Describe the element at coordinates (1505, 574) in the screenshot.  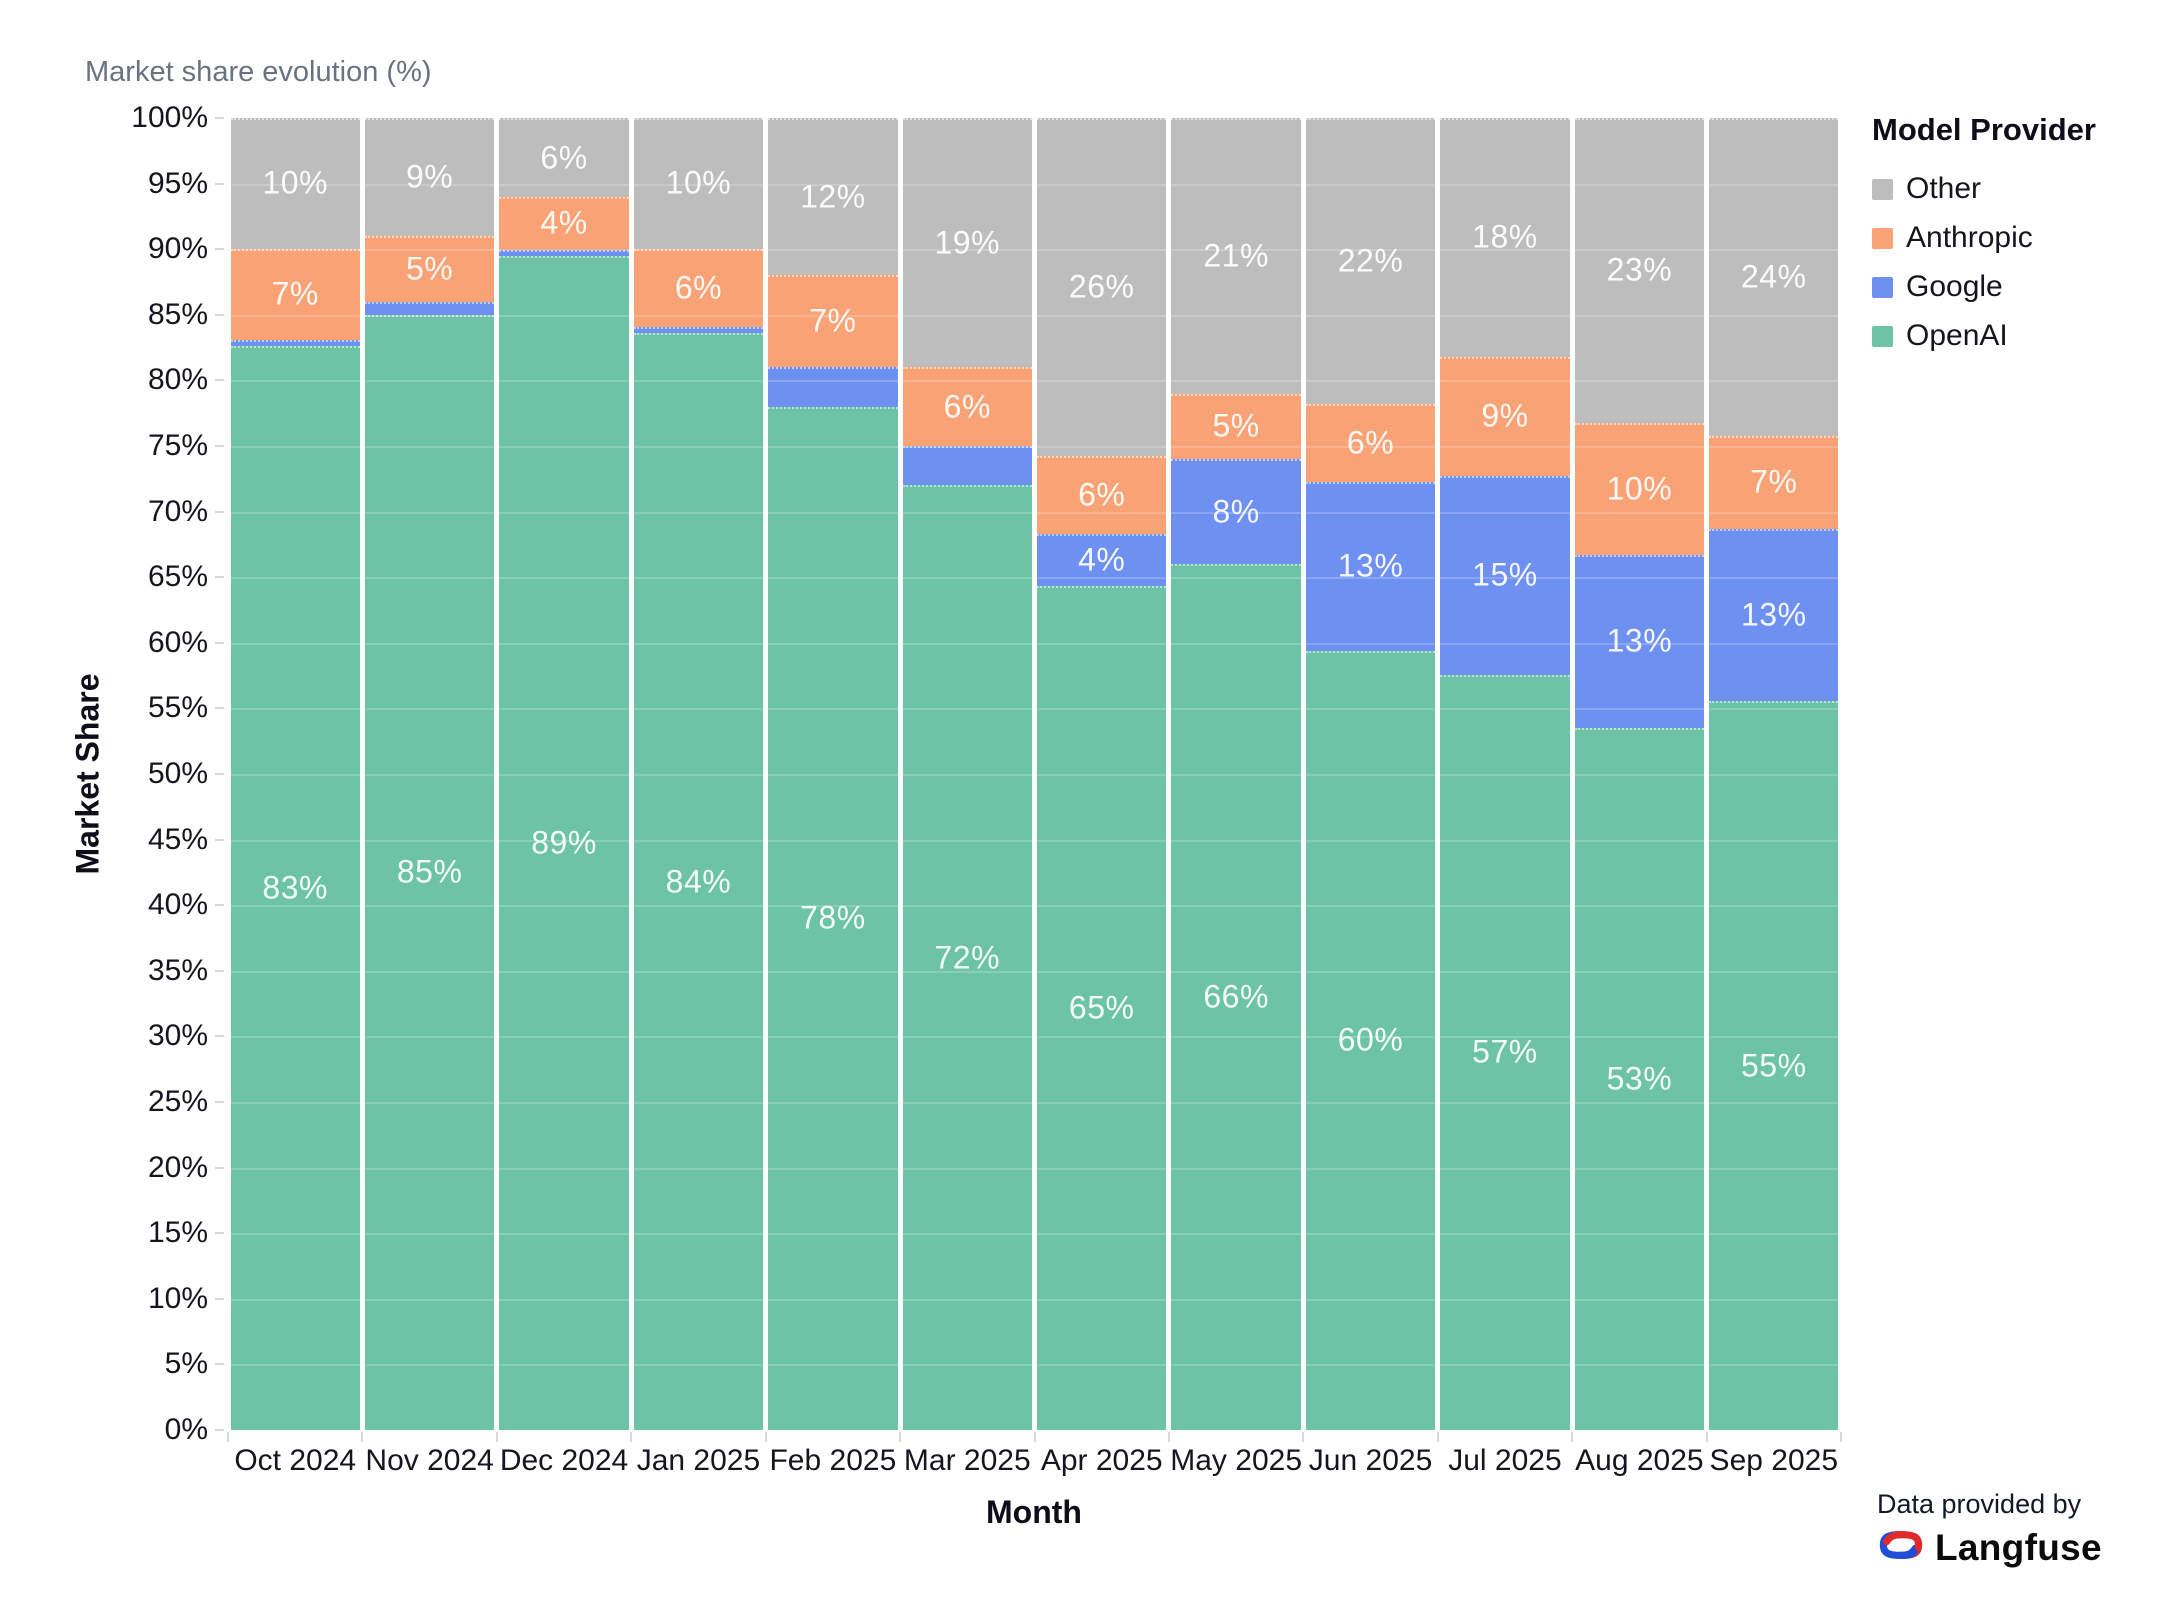
I see `bar-segment-value: 15%` at that location.